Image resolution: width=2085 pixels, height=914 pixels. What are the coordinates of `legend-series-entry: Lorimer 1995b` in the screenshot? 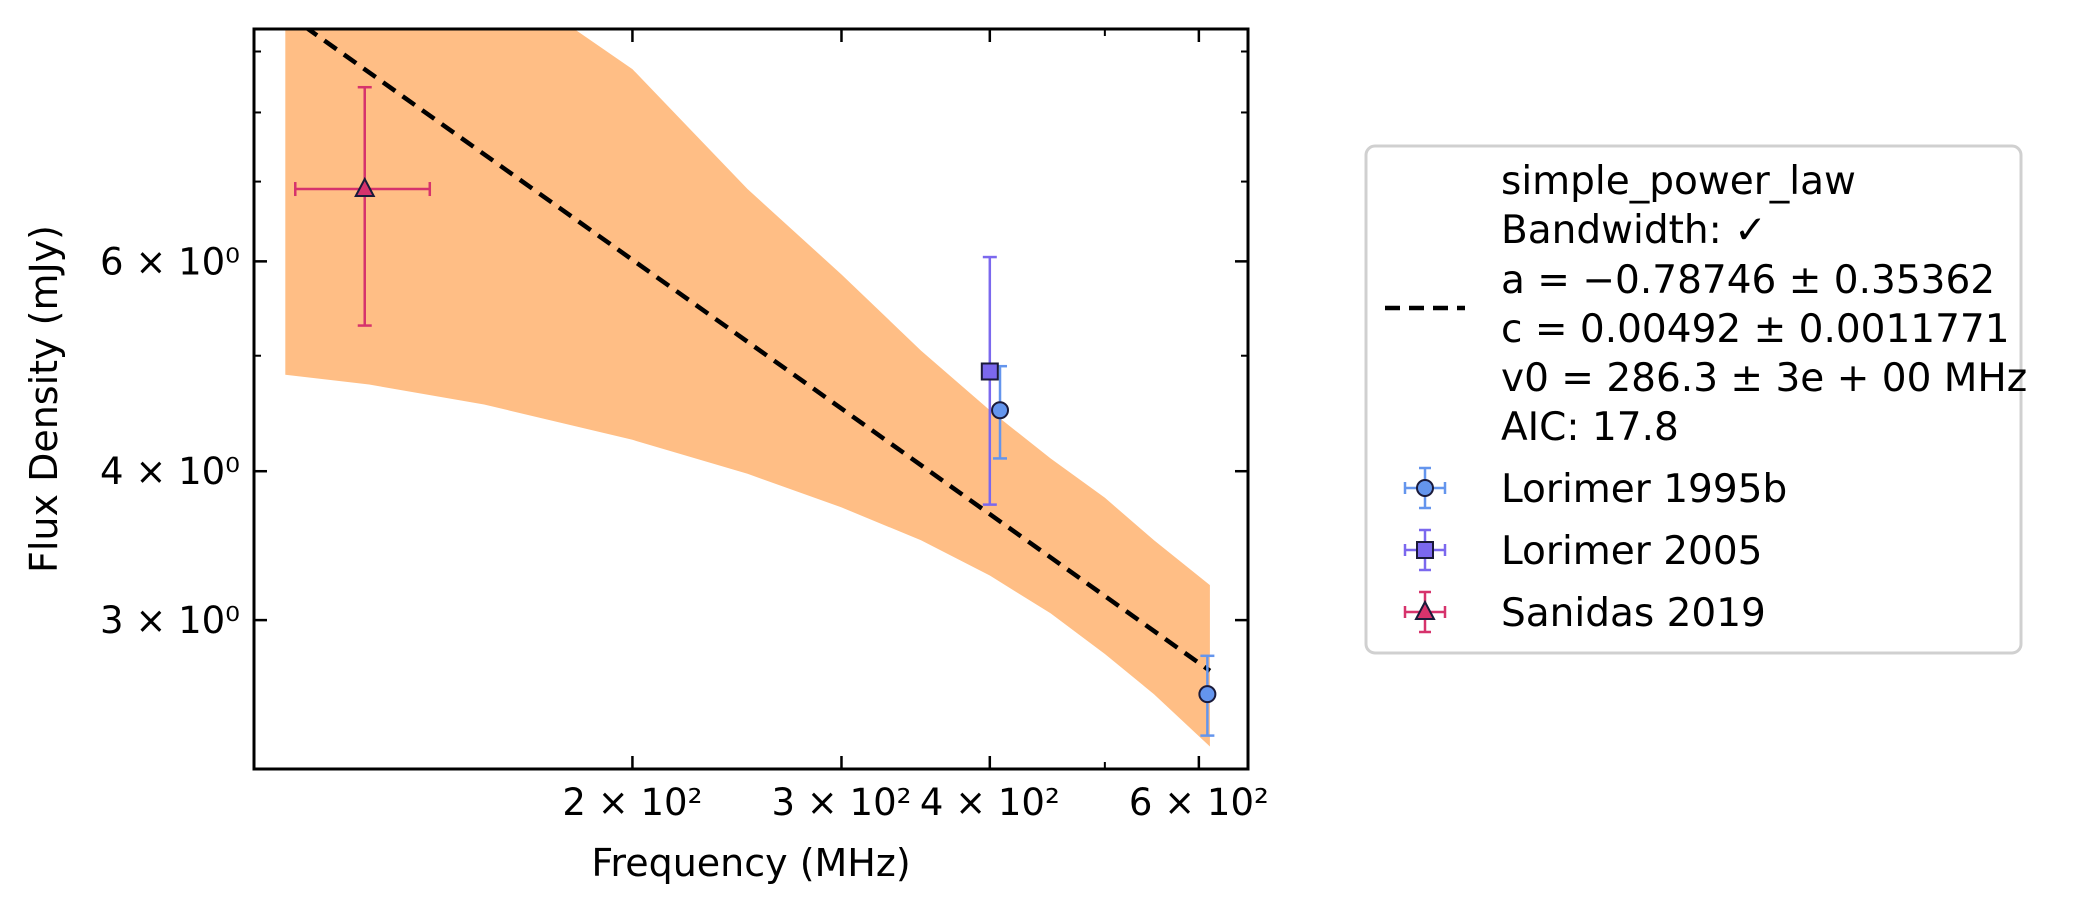 It's located at (1595, 489).